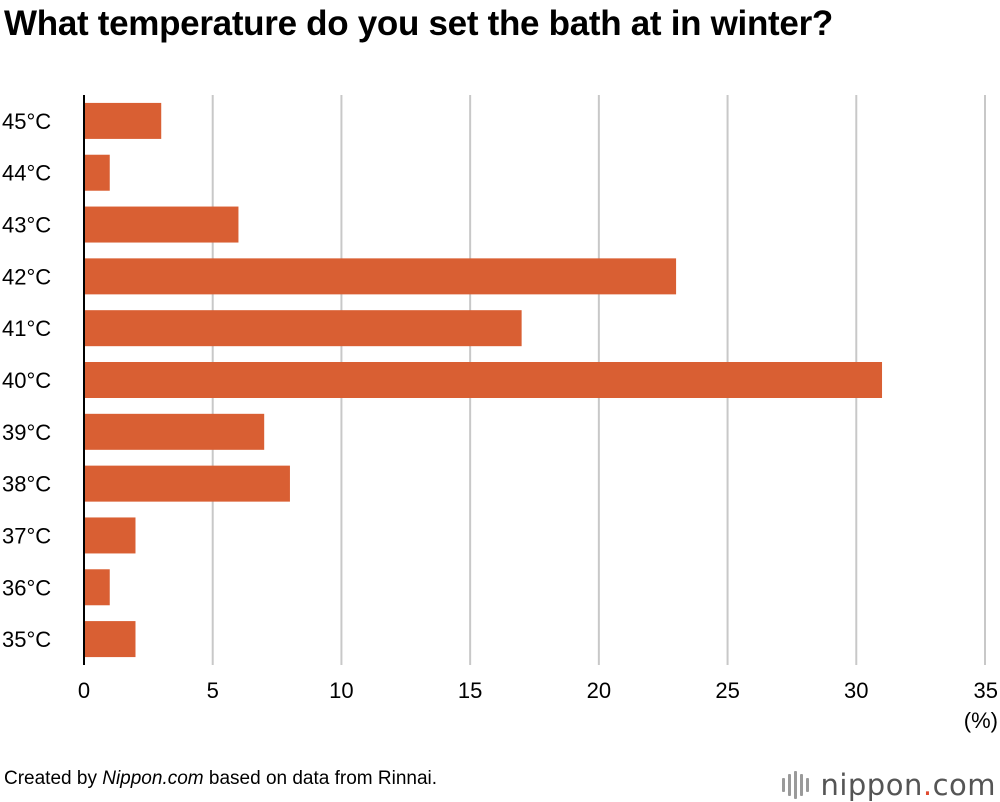 The image size is (1000, 802). Describe the element at coordinates (470, 690) in the screenshot. I see `x-tick-label: 15` at that location.